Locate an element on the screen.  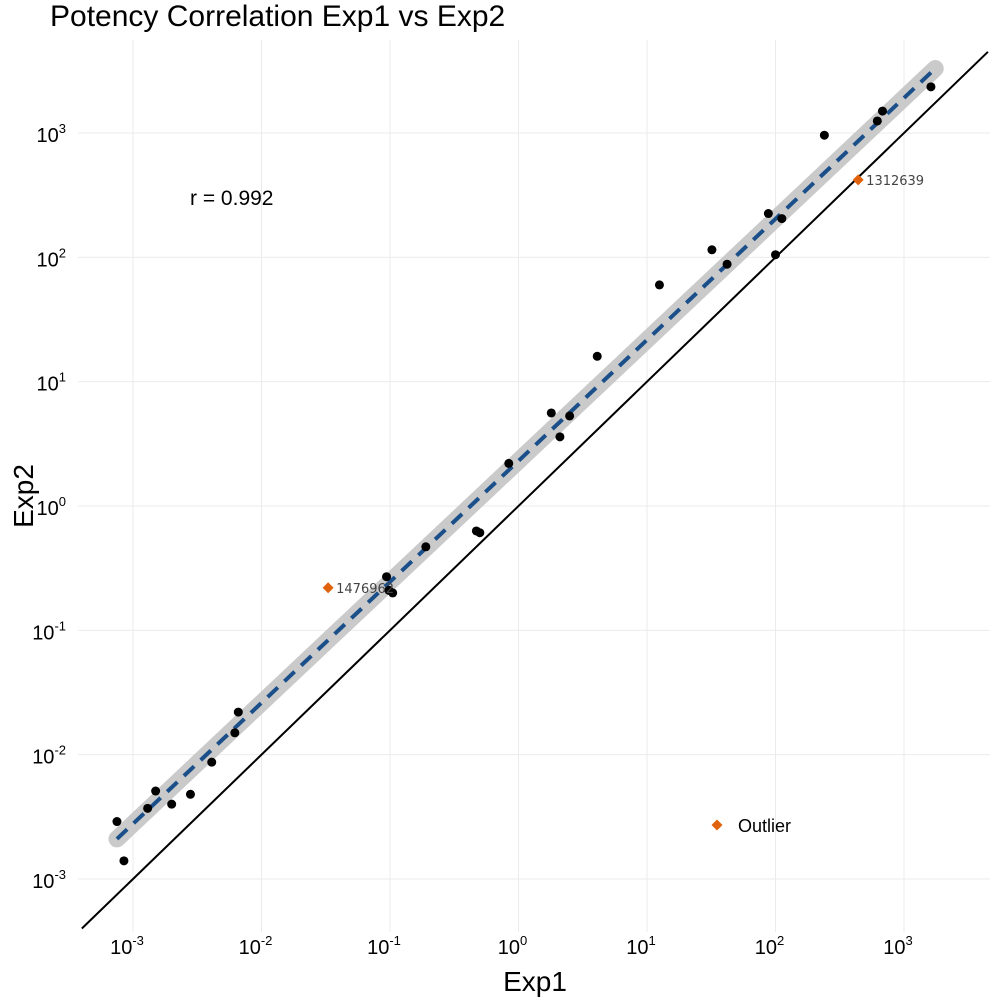
x-axis-label: Exp1 is located at coordinates (535, 981).